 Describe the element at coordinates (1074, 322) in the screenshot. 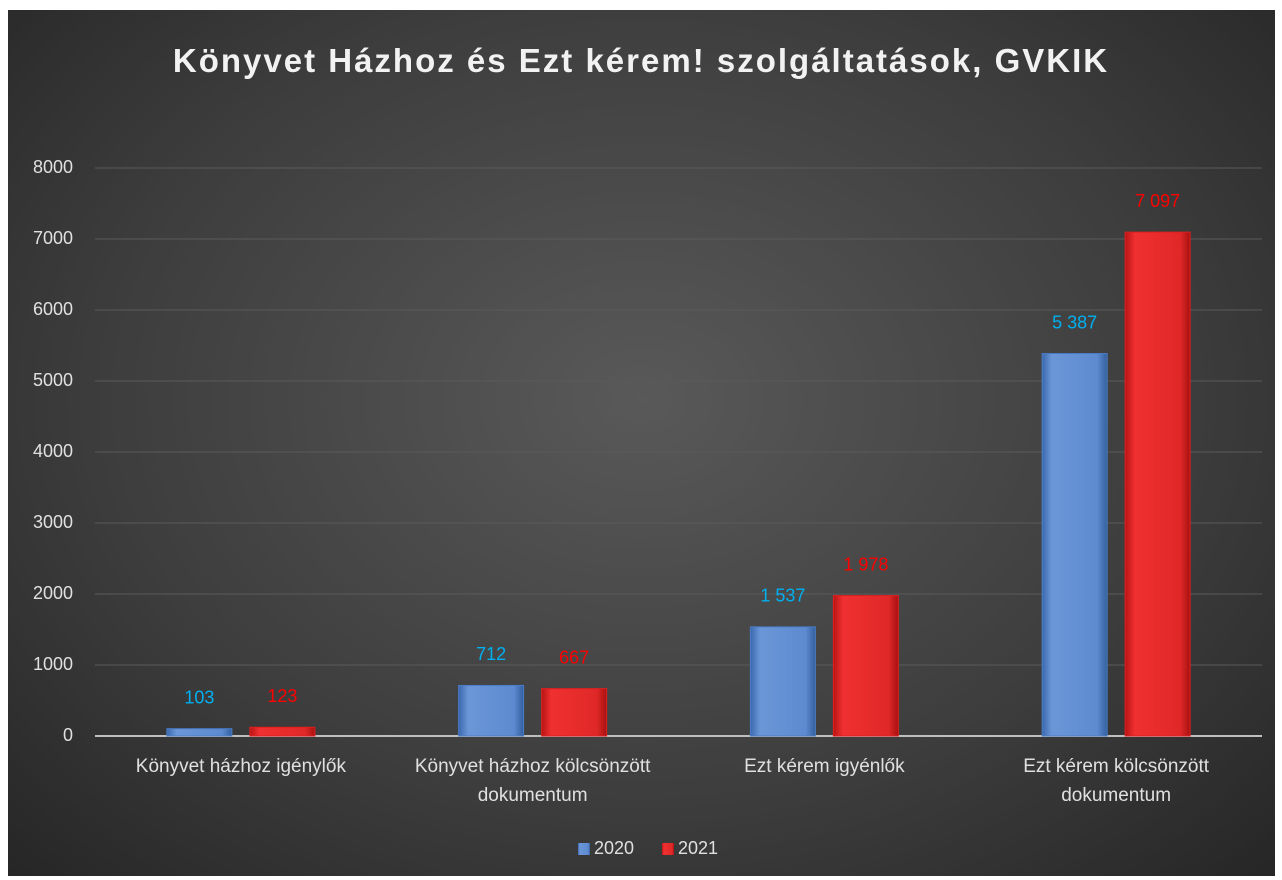

I see `data-label: 5 387` at that location.